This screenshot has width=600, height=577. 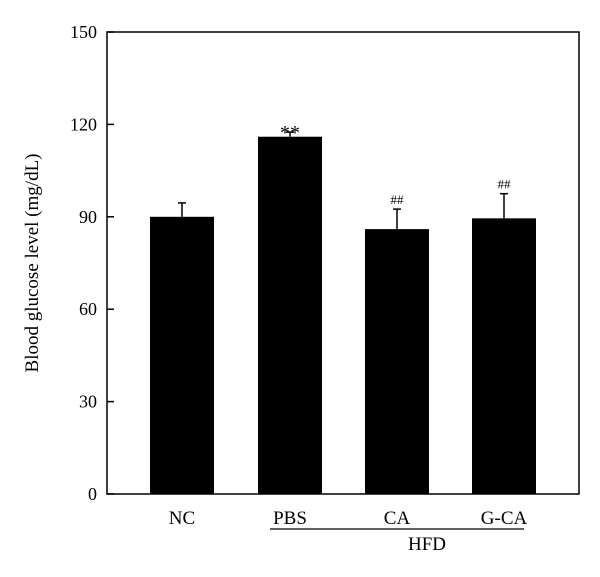 What do you see at coordinates (88, 402) in the screenshot?
I see `y-tick-label: 30` at bounding box center [88, 402].